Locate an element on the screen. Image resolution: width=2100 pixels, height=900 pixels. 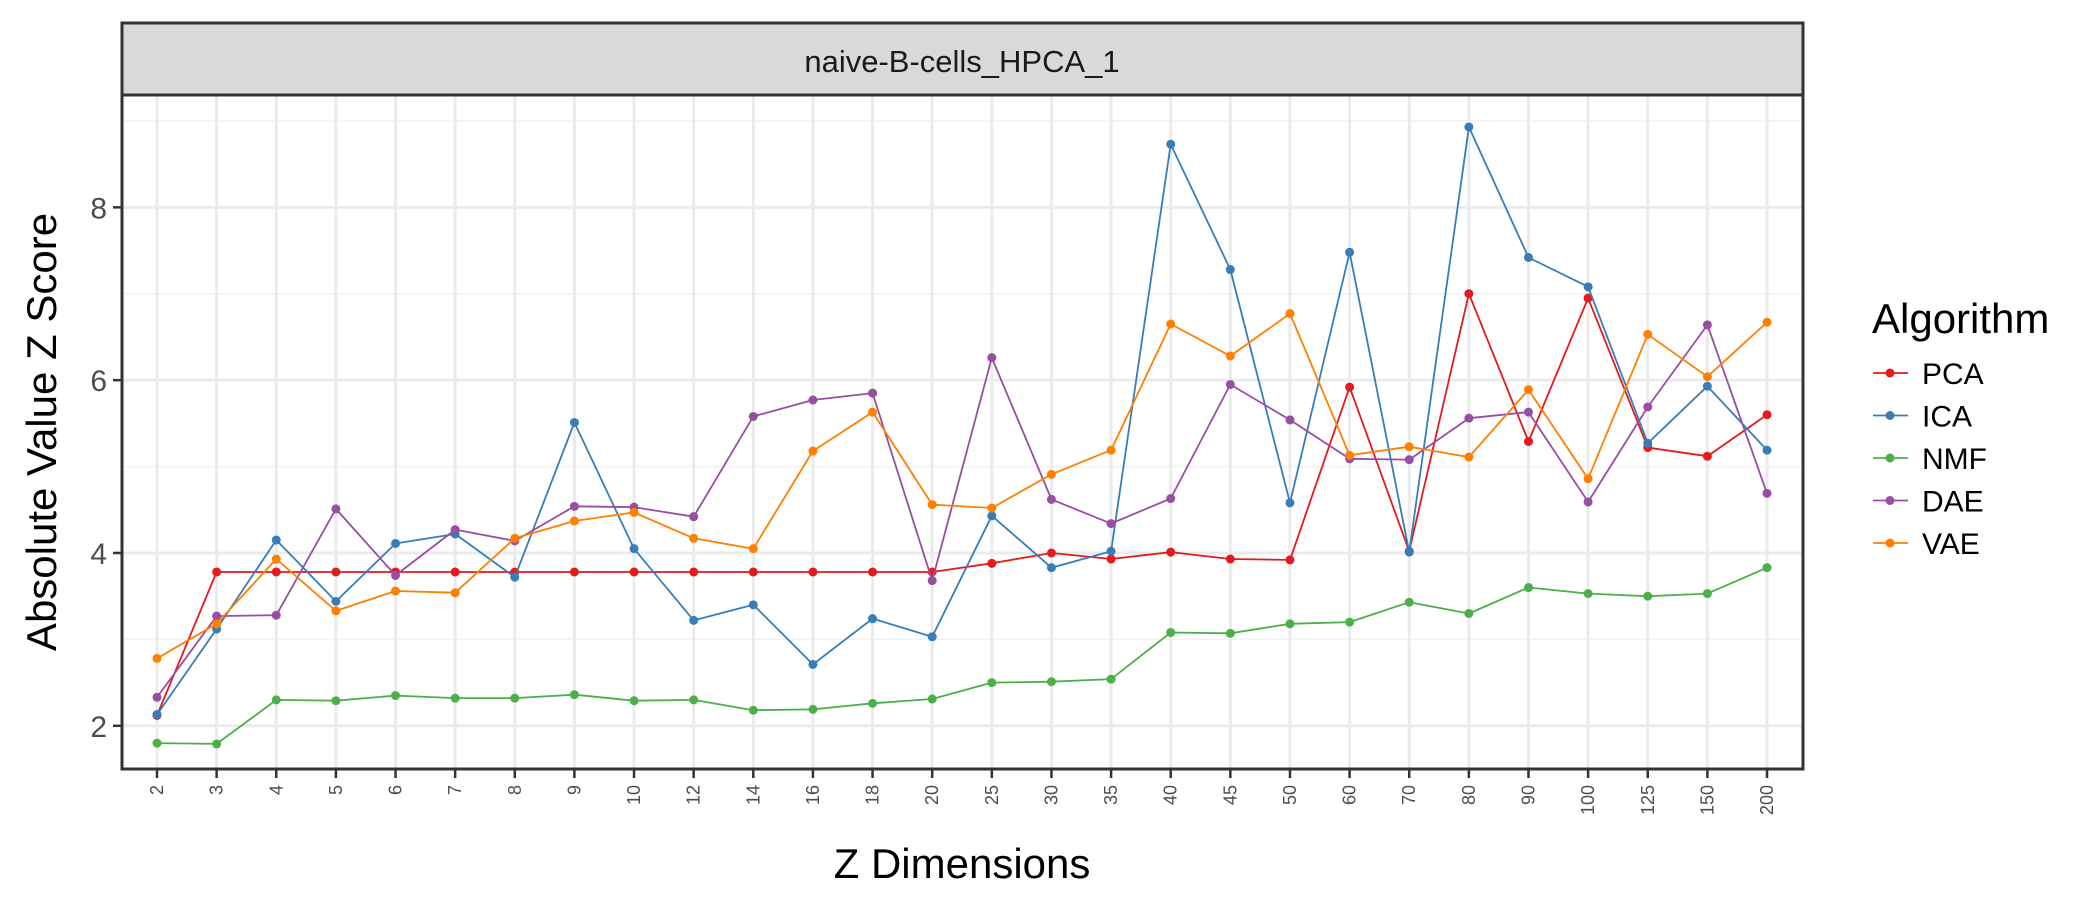
x-tick-label: 45 is located at coordinates (1230, 795).